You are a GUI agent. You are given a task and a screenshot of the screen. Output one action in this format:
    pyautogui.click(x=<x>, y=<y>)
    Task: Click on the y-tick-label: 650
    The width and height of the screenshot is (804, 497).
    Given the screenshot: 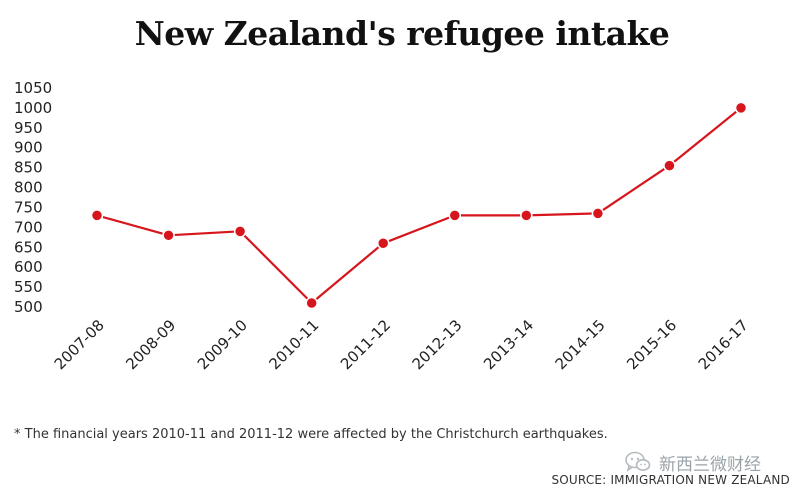 What is the action you would take?
    pyautogui.click(x=28, y=247)
    